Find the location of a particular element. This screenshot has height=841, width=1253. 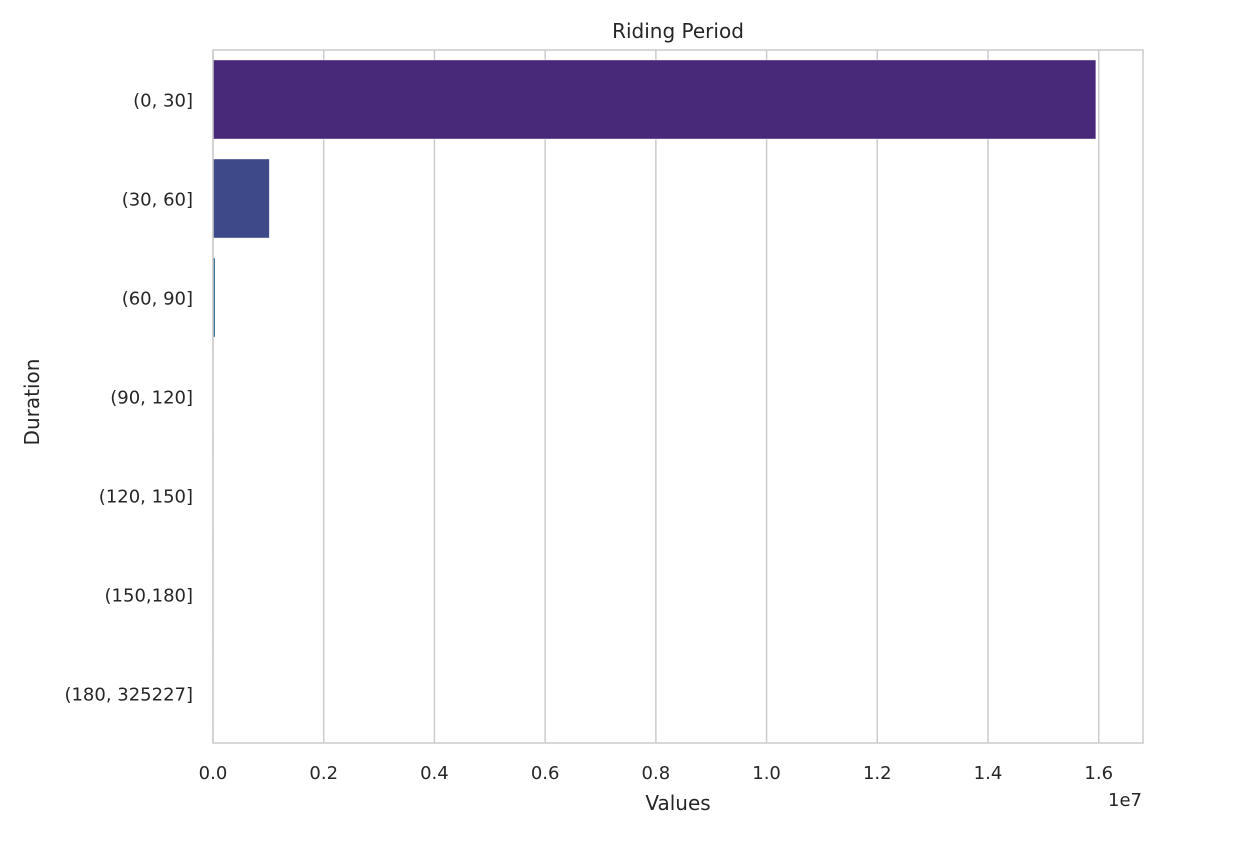

x-axis-label: Values is located at coordinates (677, 803).